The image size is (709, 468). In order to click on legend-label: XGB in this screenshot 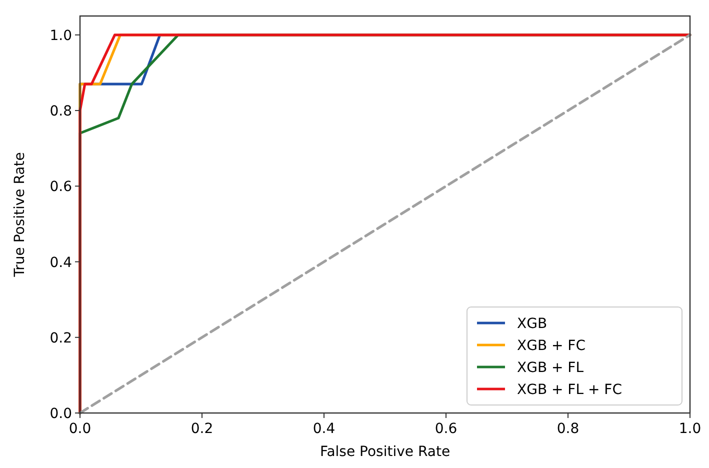, I will do `click(532, 324)`.